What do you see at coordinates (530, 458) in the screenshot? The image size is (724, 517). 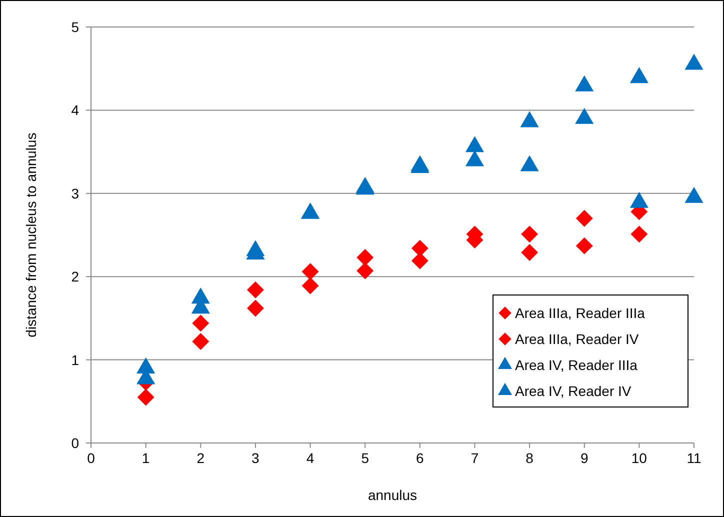 I see `x-tick-label: 8` at bounding box center [530, 458].